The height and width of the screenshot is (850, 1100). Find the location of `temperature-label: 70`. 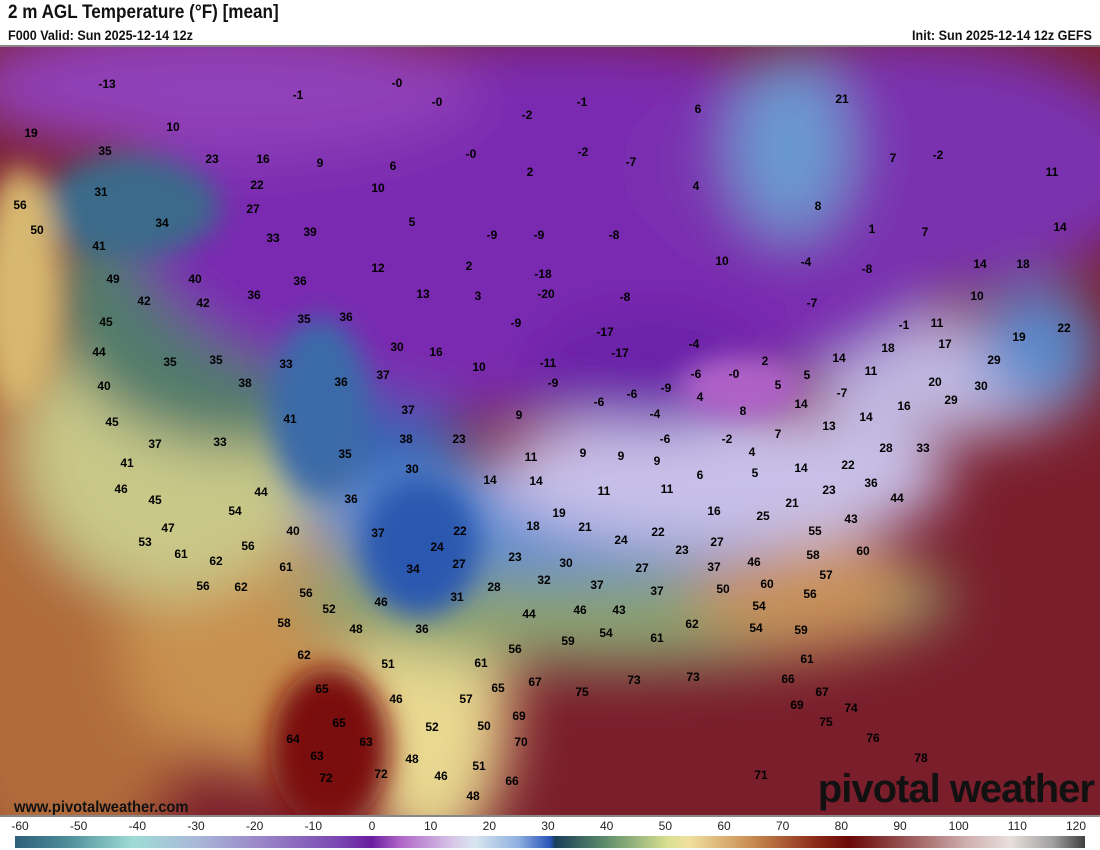

temperature-label: 70 is located at coordinates (521, 742).